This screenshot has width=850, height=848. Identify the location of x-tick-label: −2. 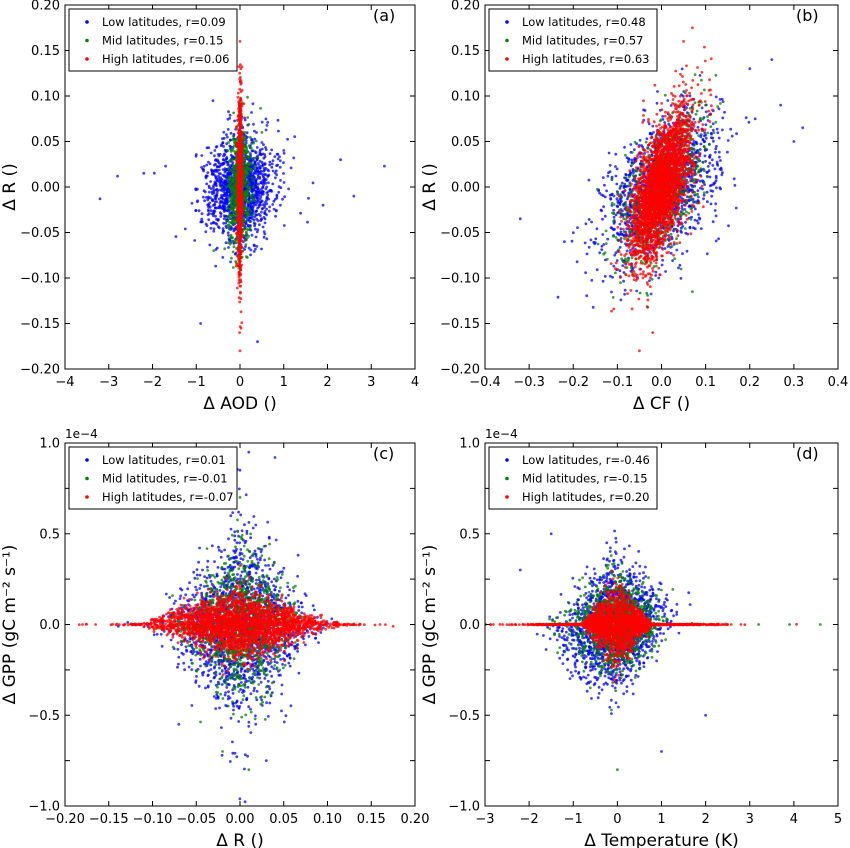
(152, 382).